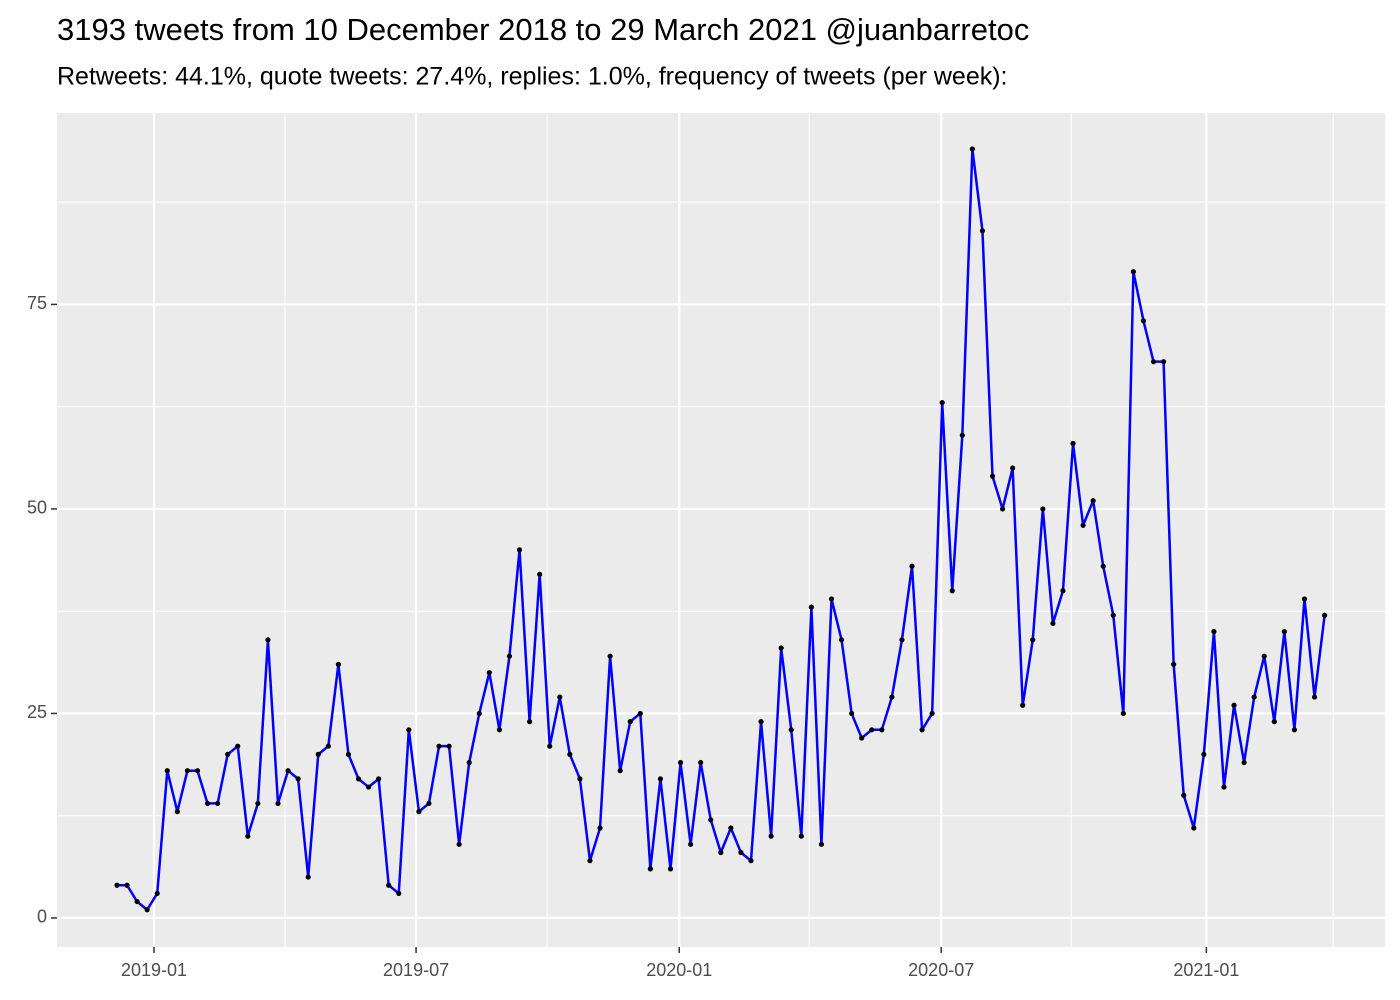 This screenshot has width=1400, height=1000. Describe the element at coordinates (1206, 970) in the screenshot. I see `x-tick-label: 2021-01` at that location.